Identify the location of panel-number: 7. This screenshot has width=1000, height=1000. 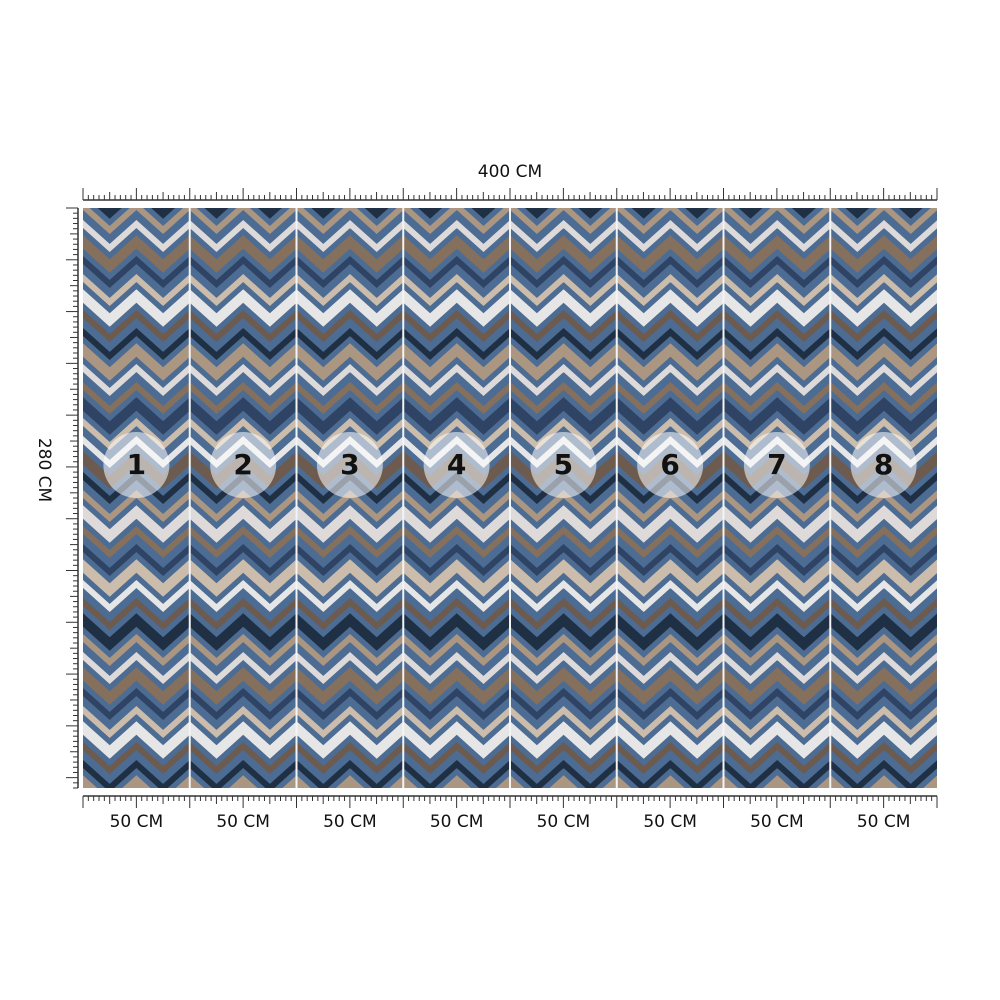
(776, 464).